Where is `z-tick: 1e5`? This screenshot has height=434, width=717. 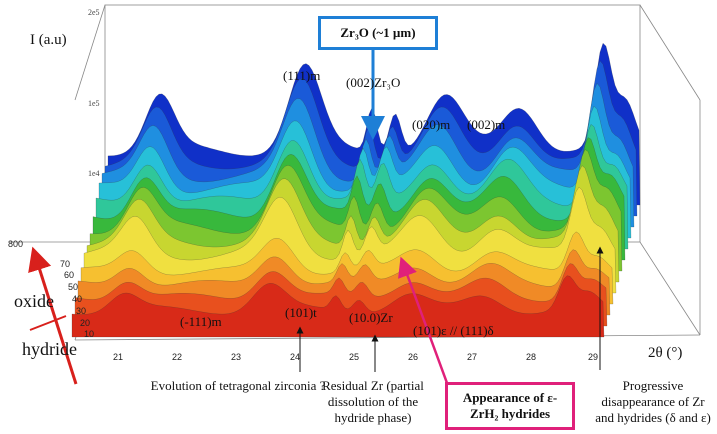 z-tick: 1e5 is located at coordinates (94, 103).